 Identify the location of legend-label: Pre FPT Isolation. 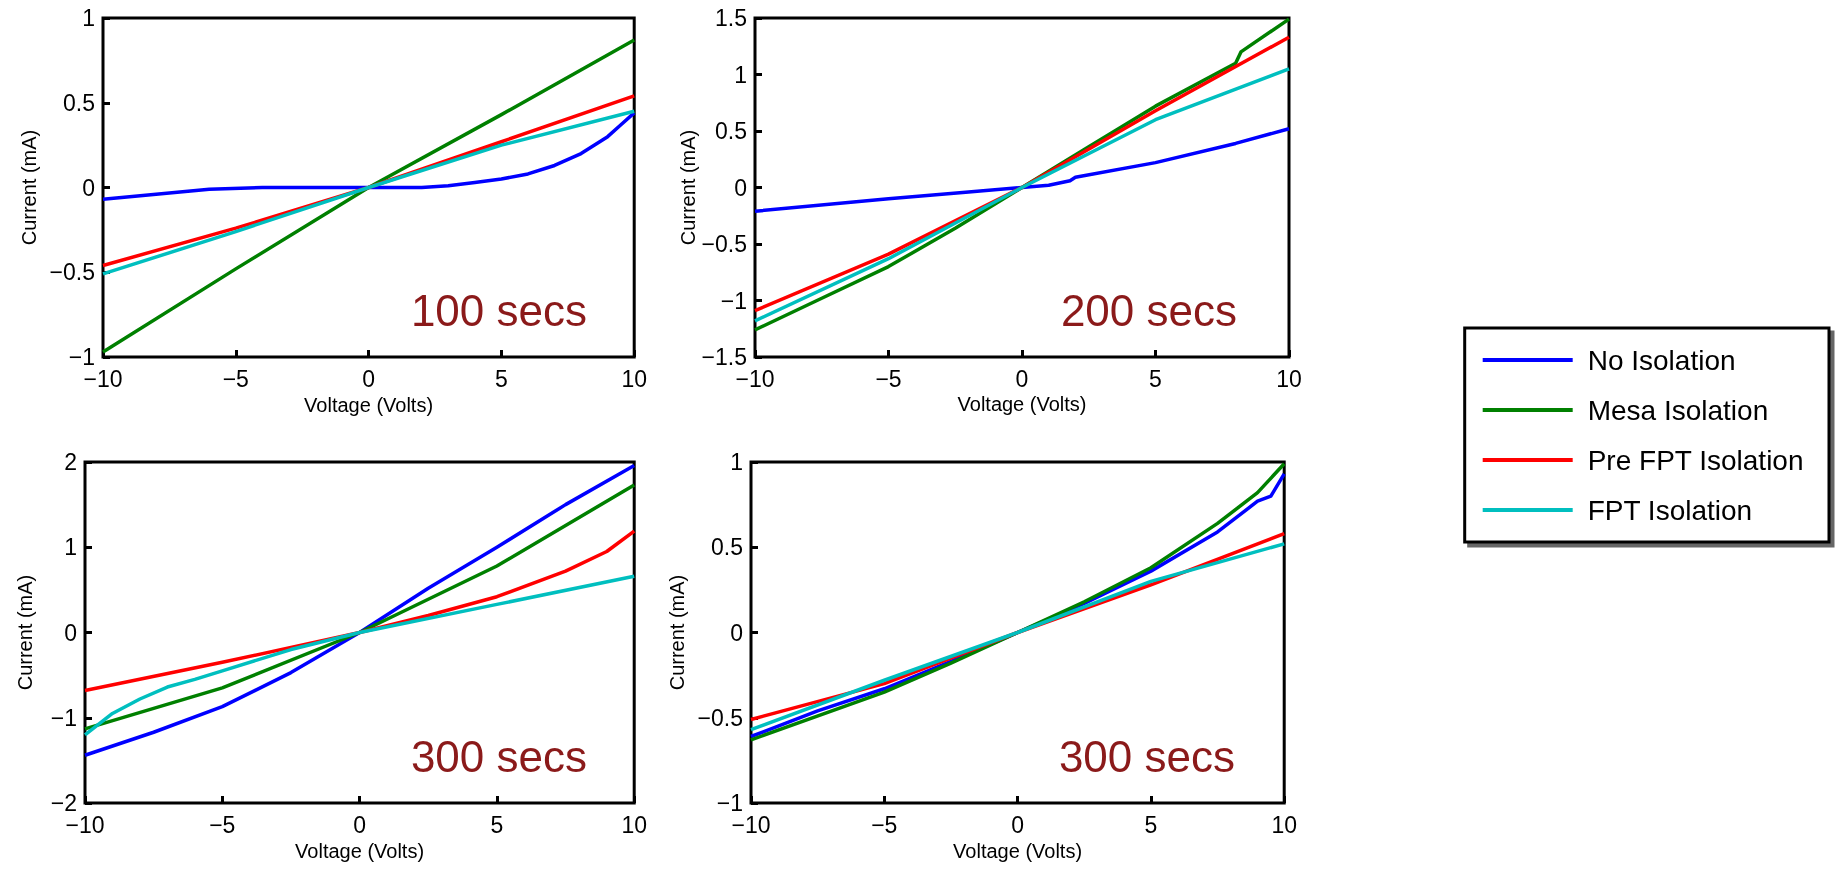
(1695, 460).